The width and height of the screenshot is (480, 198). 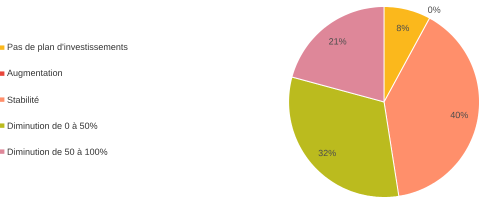 I want to click on data-label: 32%, so click(x=327, y=153).